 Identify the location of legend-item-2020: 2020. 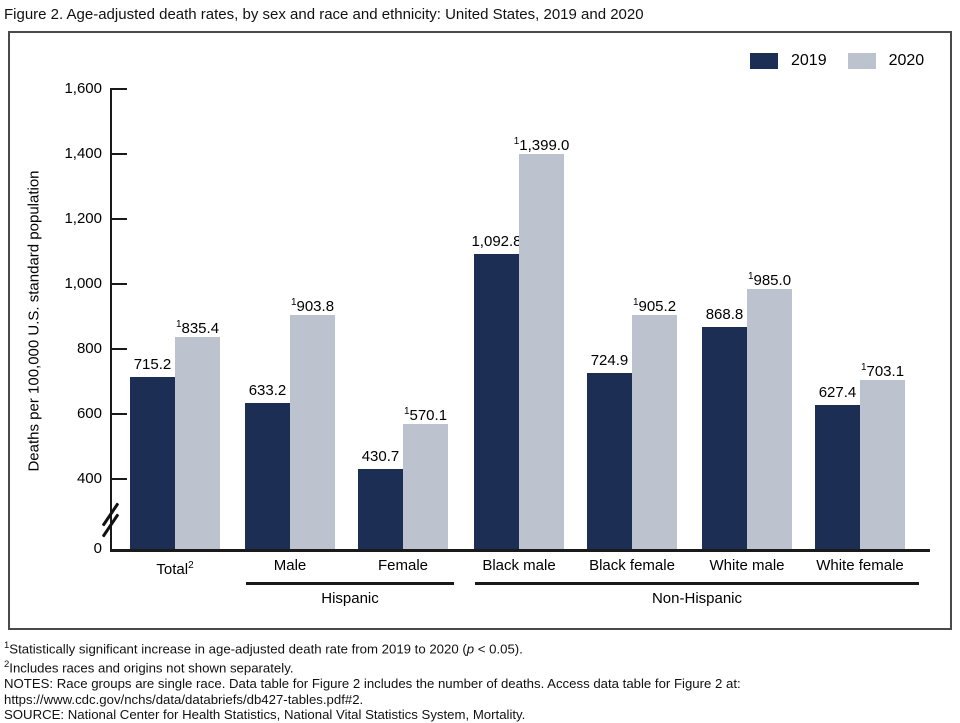
(886, 61).